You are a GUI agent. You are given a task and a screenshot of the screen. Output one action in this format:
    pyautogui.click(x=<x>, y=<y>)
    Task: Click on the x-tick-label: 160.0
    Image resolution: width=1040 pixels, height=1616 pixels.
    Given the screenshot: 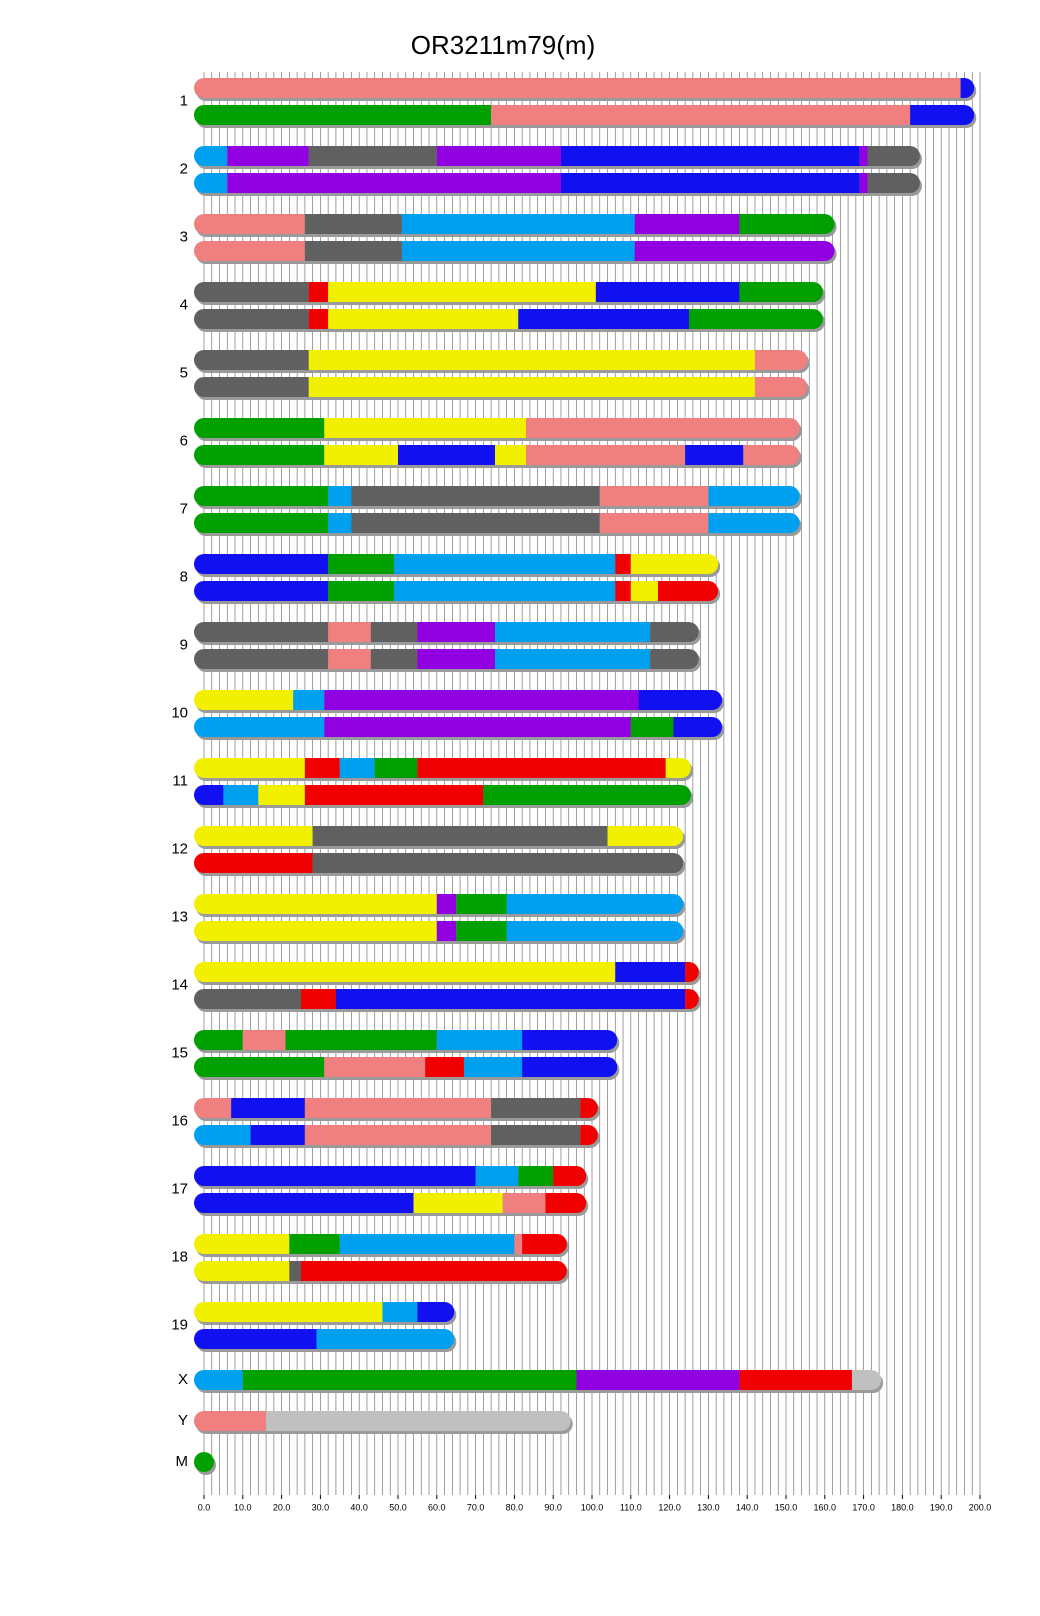 What is the action you would take?
    pyautogui.click(x=825, y=1507)
    